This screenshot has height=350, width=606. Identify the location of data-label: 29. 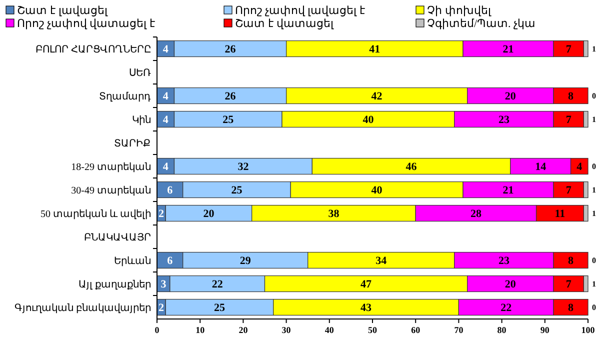
(246, 261).